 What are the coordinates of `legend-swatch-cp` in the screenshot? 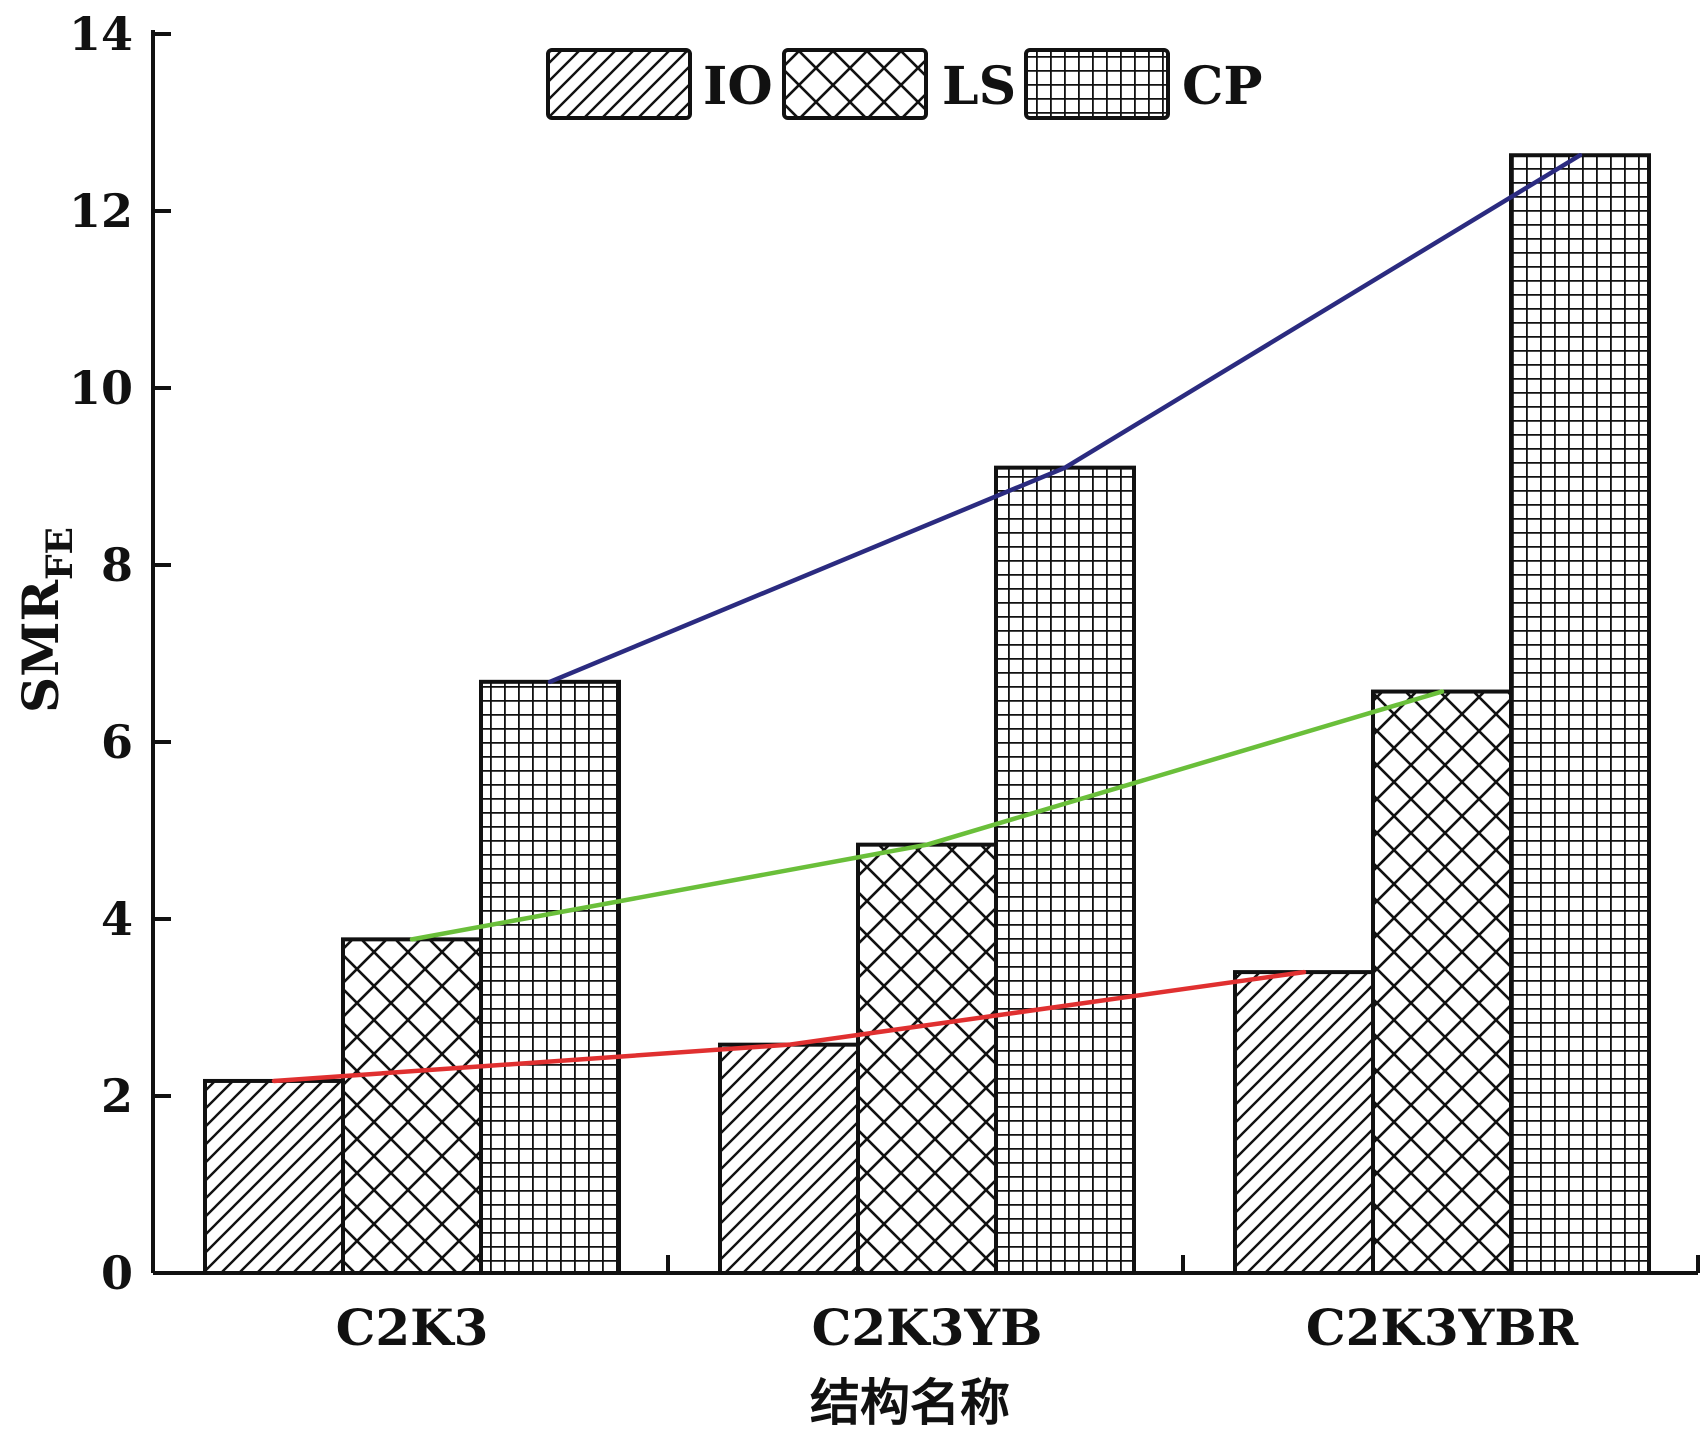 It's located at (1097, 84).